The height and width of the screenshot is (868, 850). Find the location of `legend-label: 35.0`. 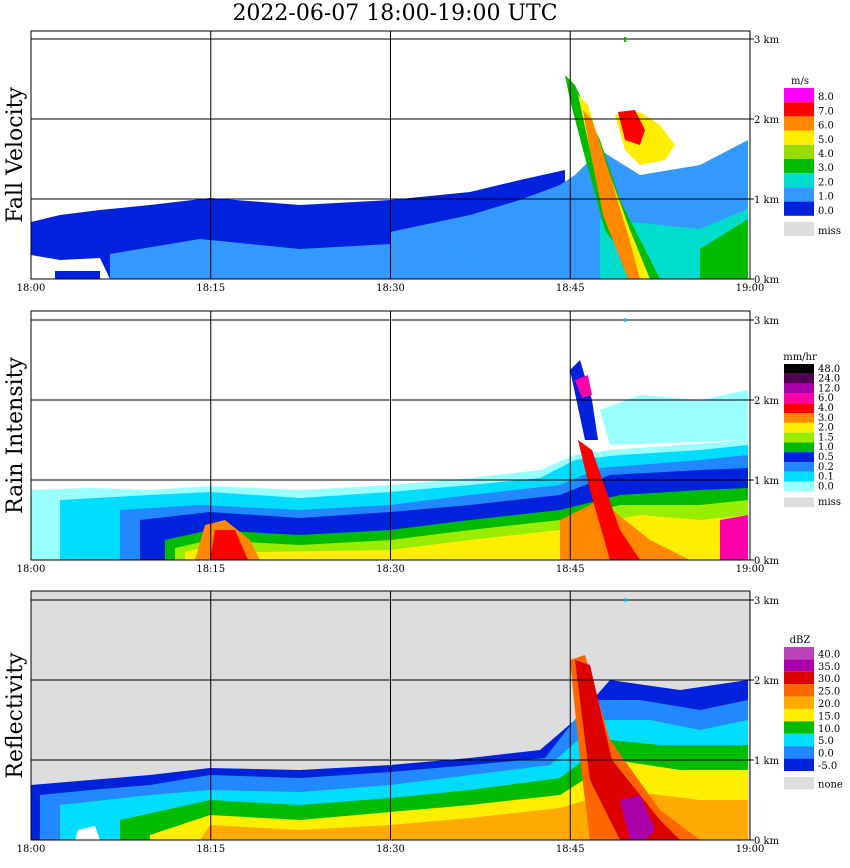

legend-label: 35.0 is located at coordinates (829, 667).